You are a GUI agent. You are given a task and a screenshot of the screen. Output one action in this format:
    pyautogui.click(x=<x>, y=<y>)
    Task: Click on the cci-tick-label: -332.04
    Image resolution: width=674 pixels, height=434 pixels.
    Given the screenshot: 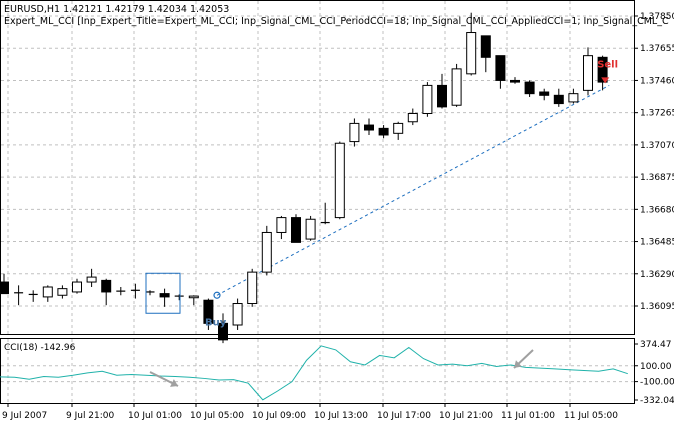 What is the action you would take?
    pyautogui.click(x=657, y=401)
    